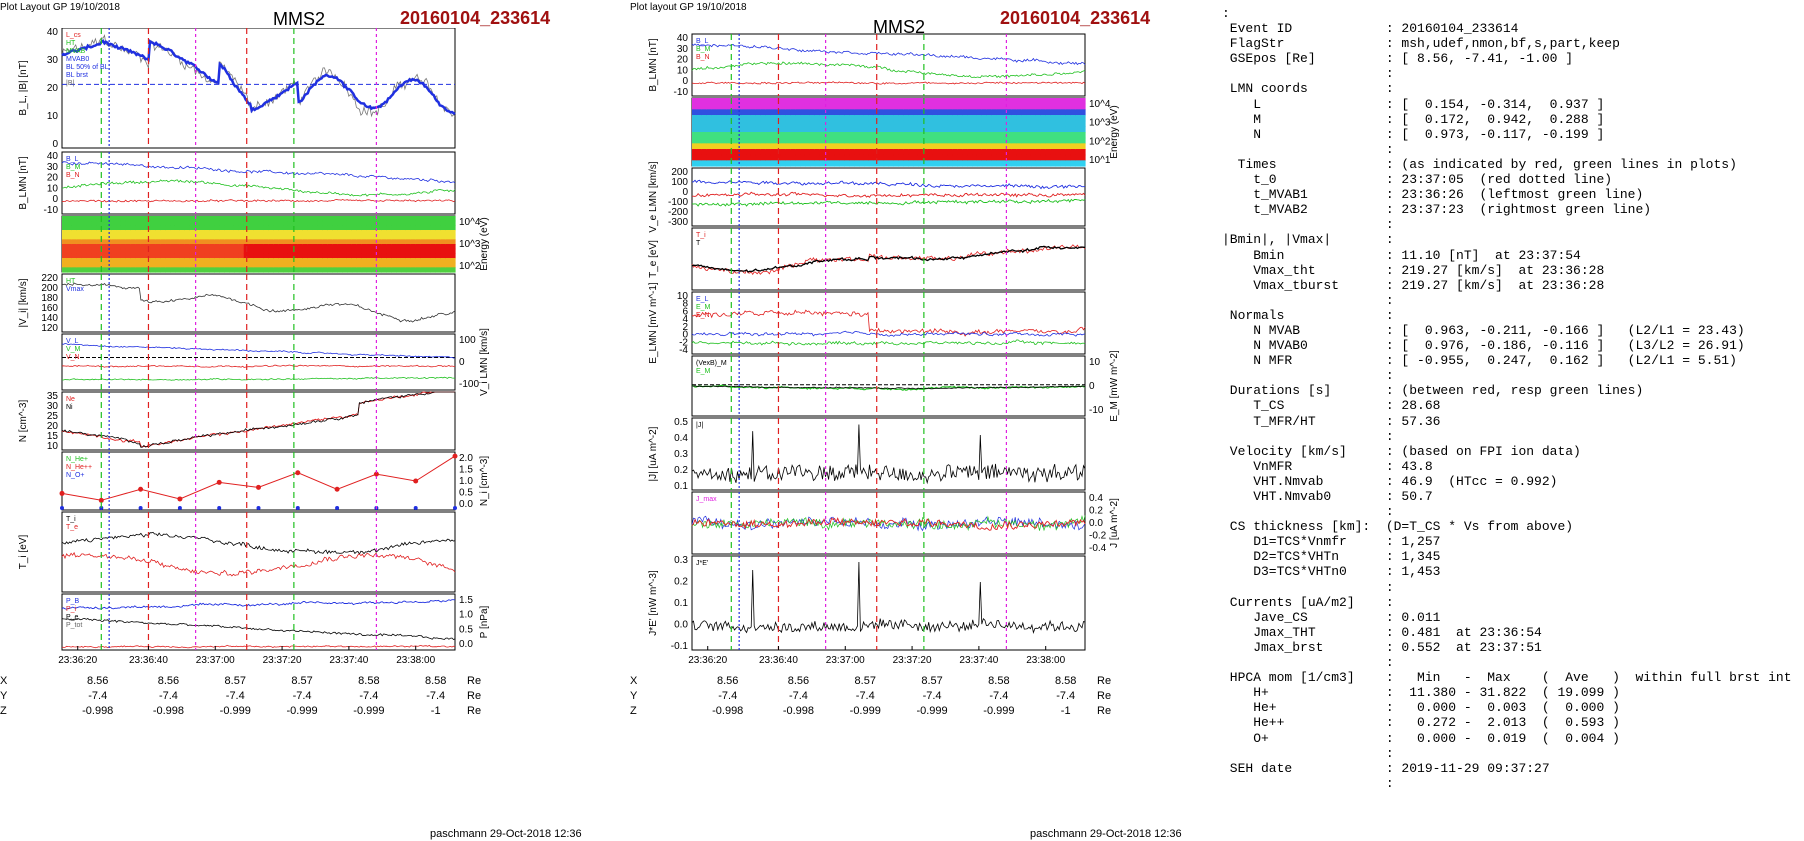 Image resolution: width=1804 pixels, height=841 pixels. Describe the element at coordinates (678, 202) in the screenshot. I see `y-tick-label: -100` at that location.